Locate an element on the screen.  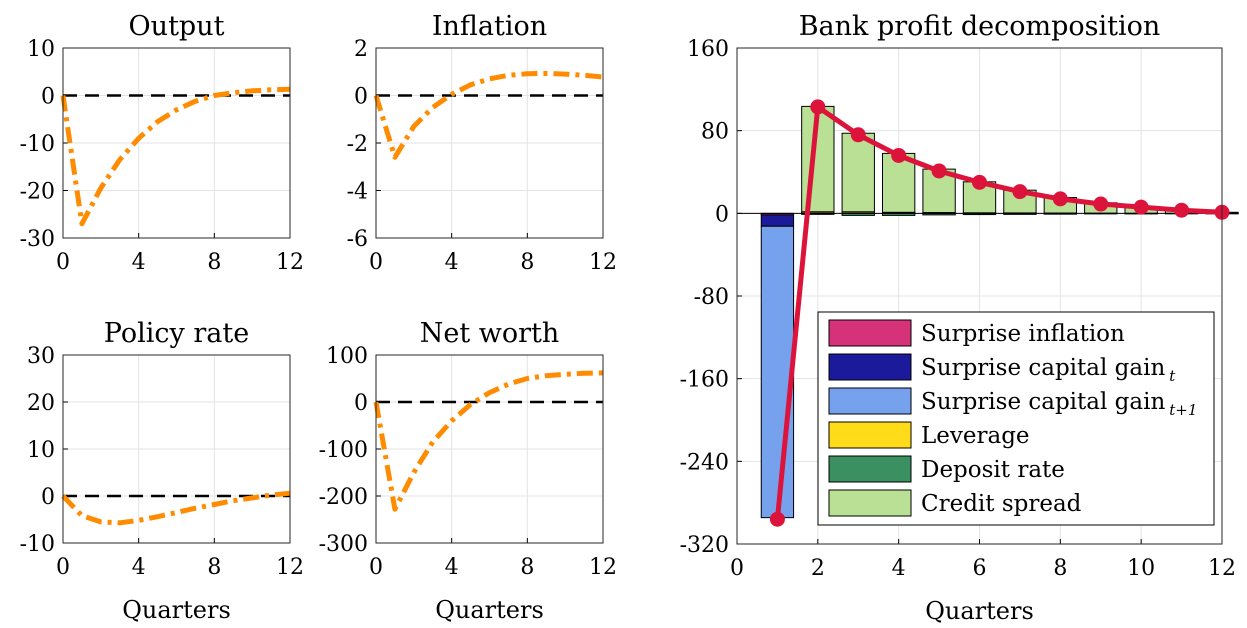
chart-title: Policy rate is located at coordinates (176, 333).